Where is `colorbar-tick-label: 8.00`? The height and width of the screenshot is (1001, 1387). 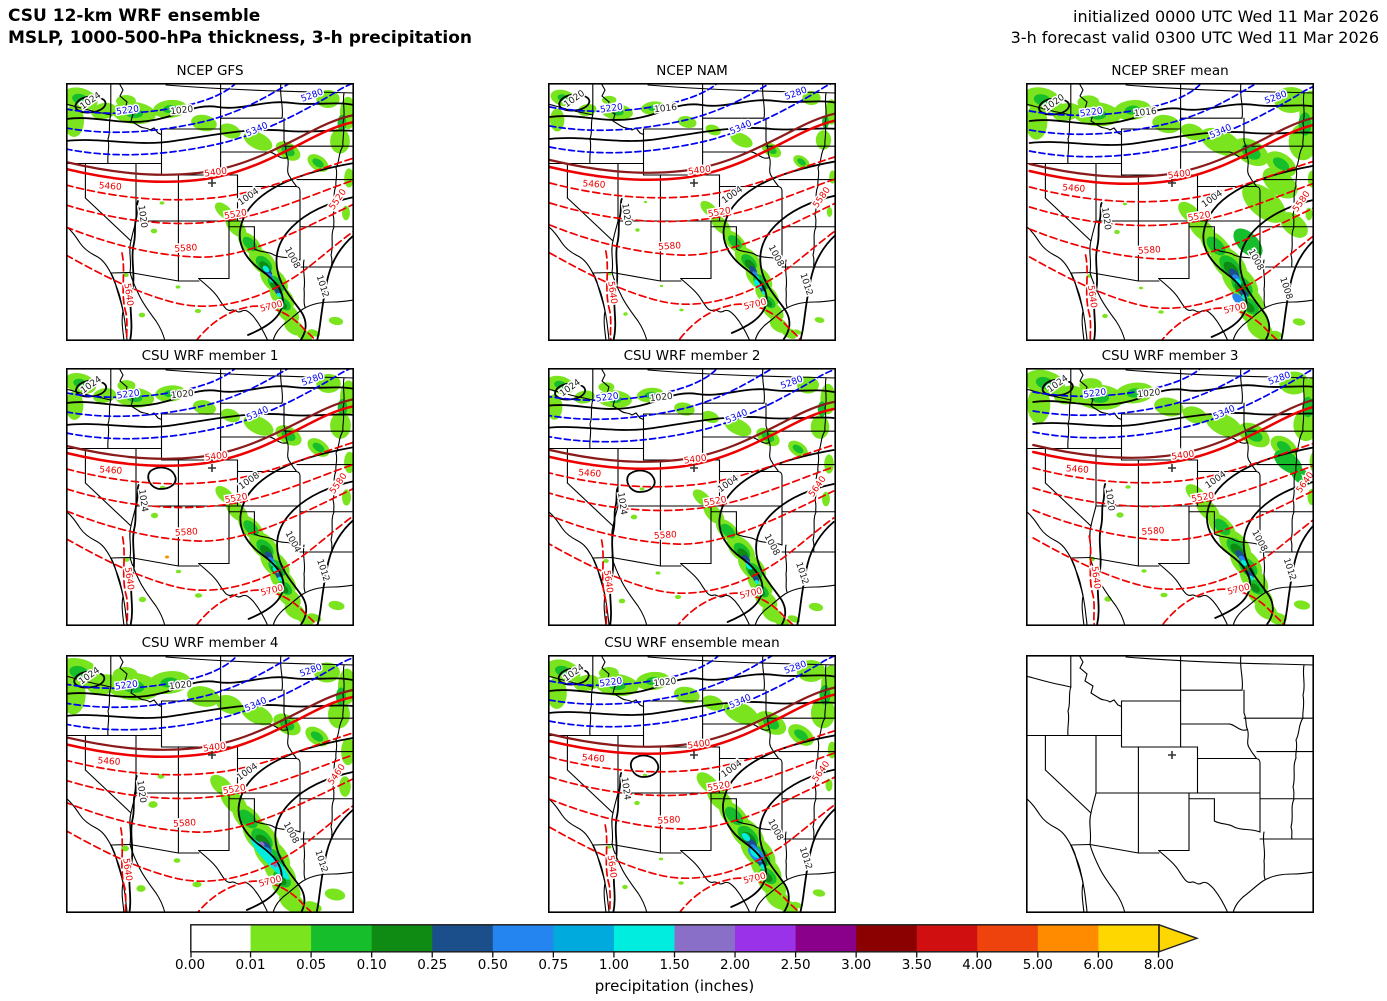
colorbar-tick-label: 8.00 is located at coordinates (1158, 965).